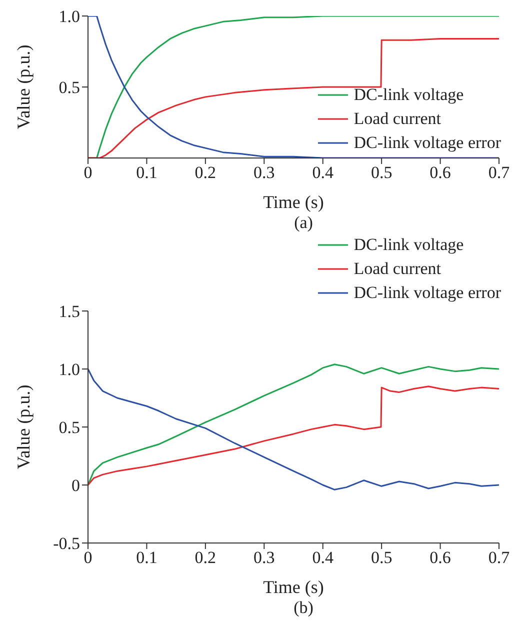  What do you see at coordinates (69, 312) in the screenshot?
I see `y-tick-label: 1.5` at bounding box center [69, 312].